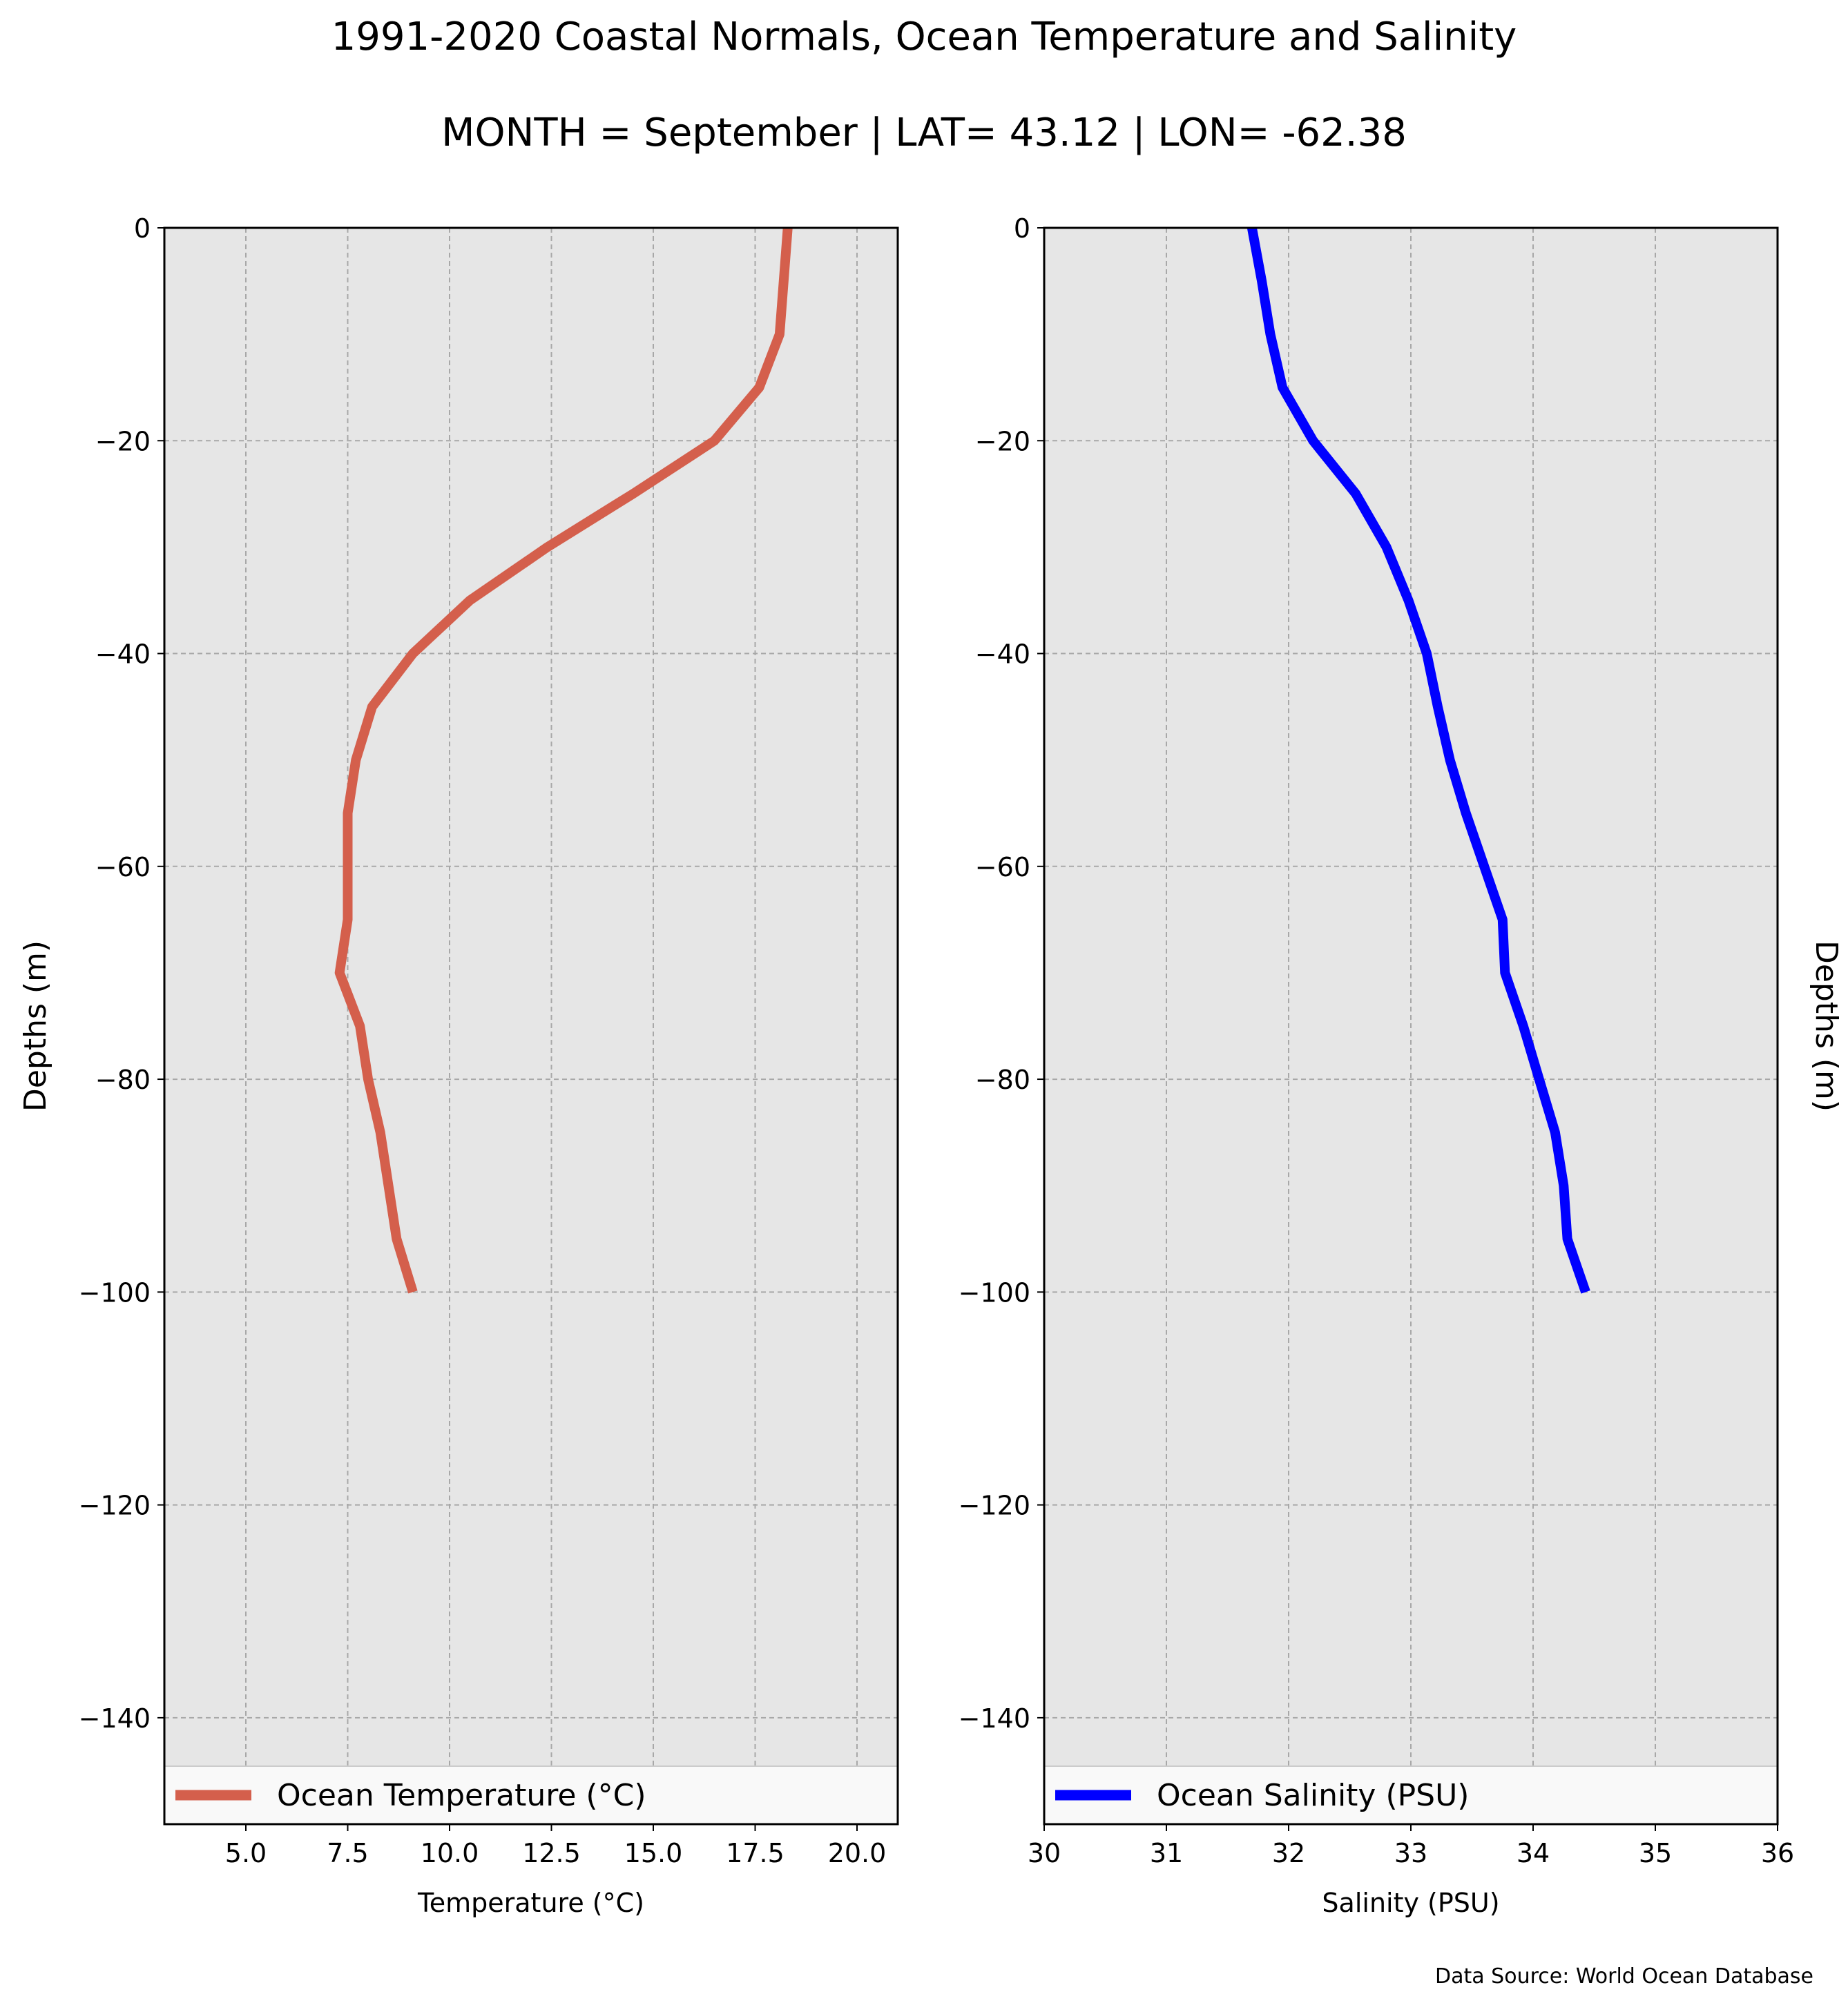  I want to click on salinity-y-tick-label: −60, so click(1002, 867).